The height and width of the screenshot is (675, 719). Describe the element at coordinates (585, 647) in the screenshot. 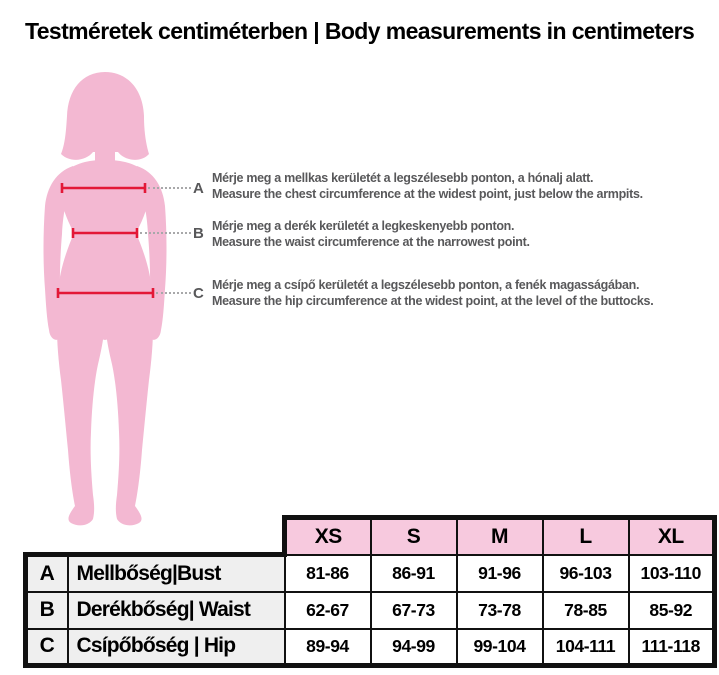

I see `hip-l-value: 104-111` at that location.